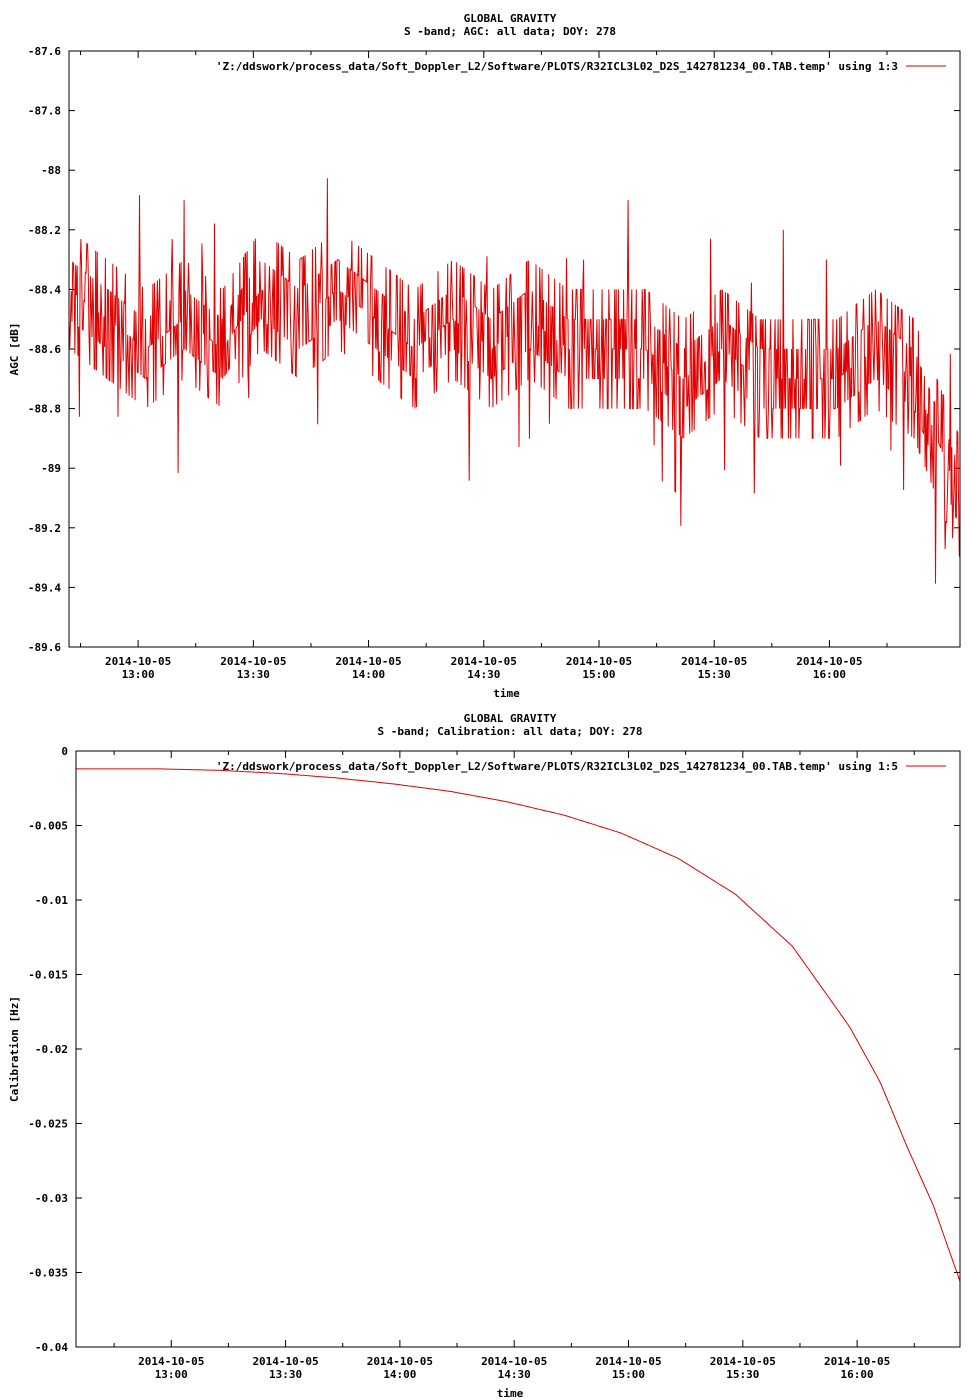 The width and height of the screenshot is (980, 1400). Describe the element at coordinates (64, 751) in the screenshot. I see `y-tick-label: 0` at that location.